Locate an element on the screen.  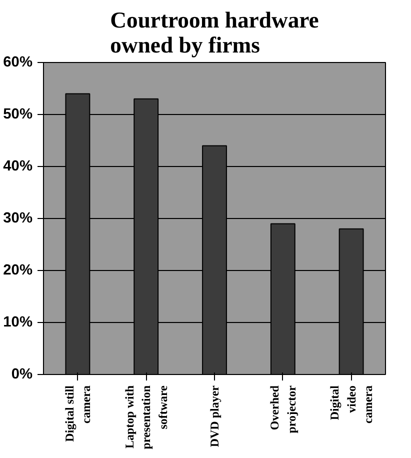
y-tick-label: 20% is located at coordinates (18, 270).